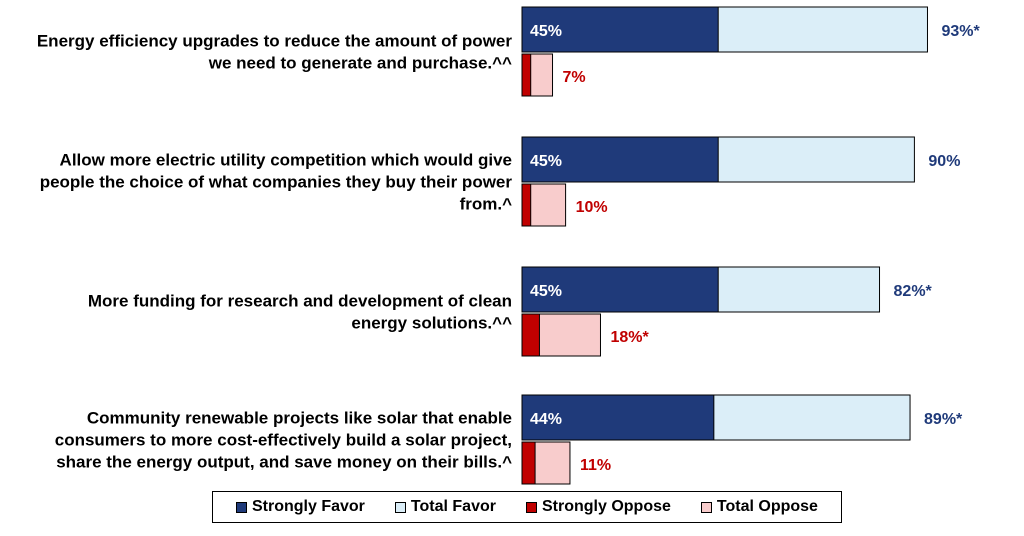 The height and width of the screenshot is (536, 1024). What do you see at coordinates (944, 161) in the screenshot?
I see `label-total-favor: 90%` at bounding box center [944, 161].